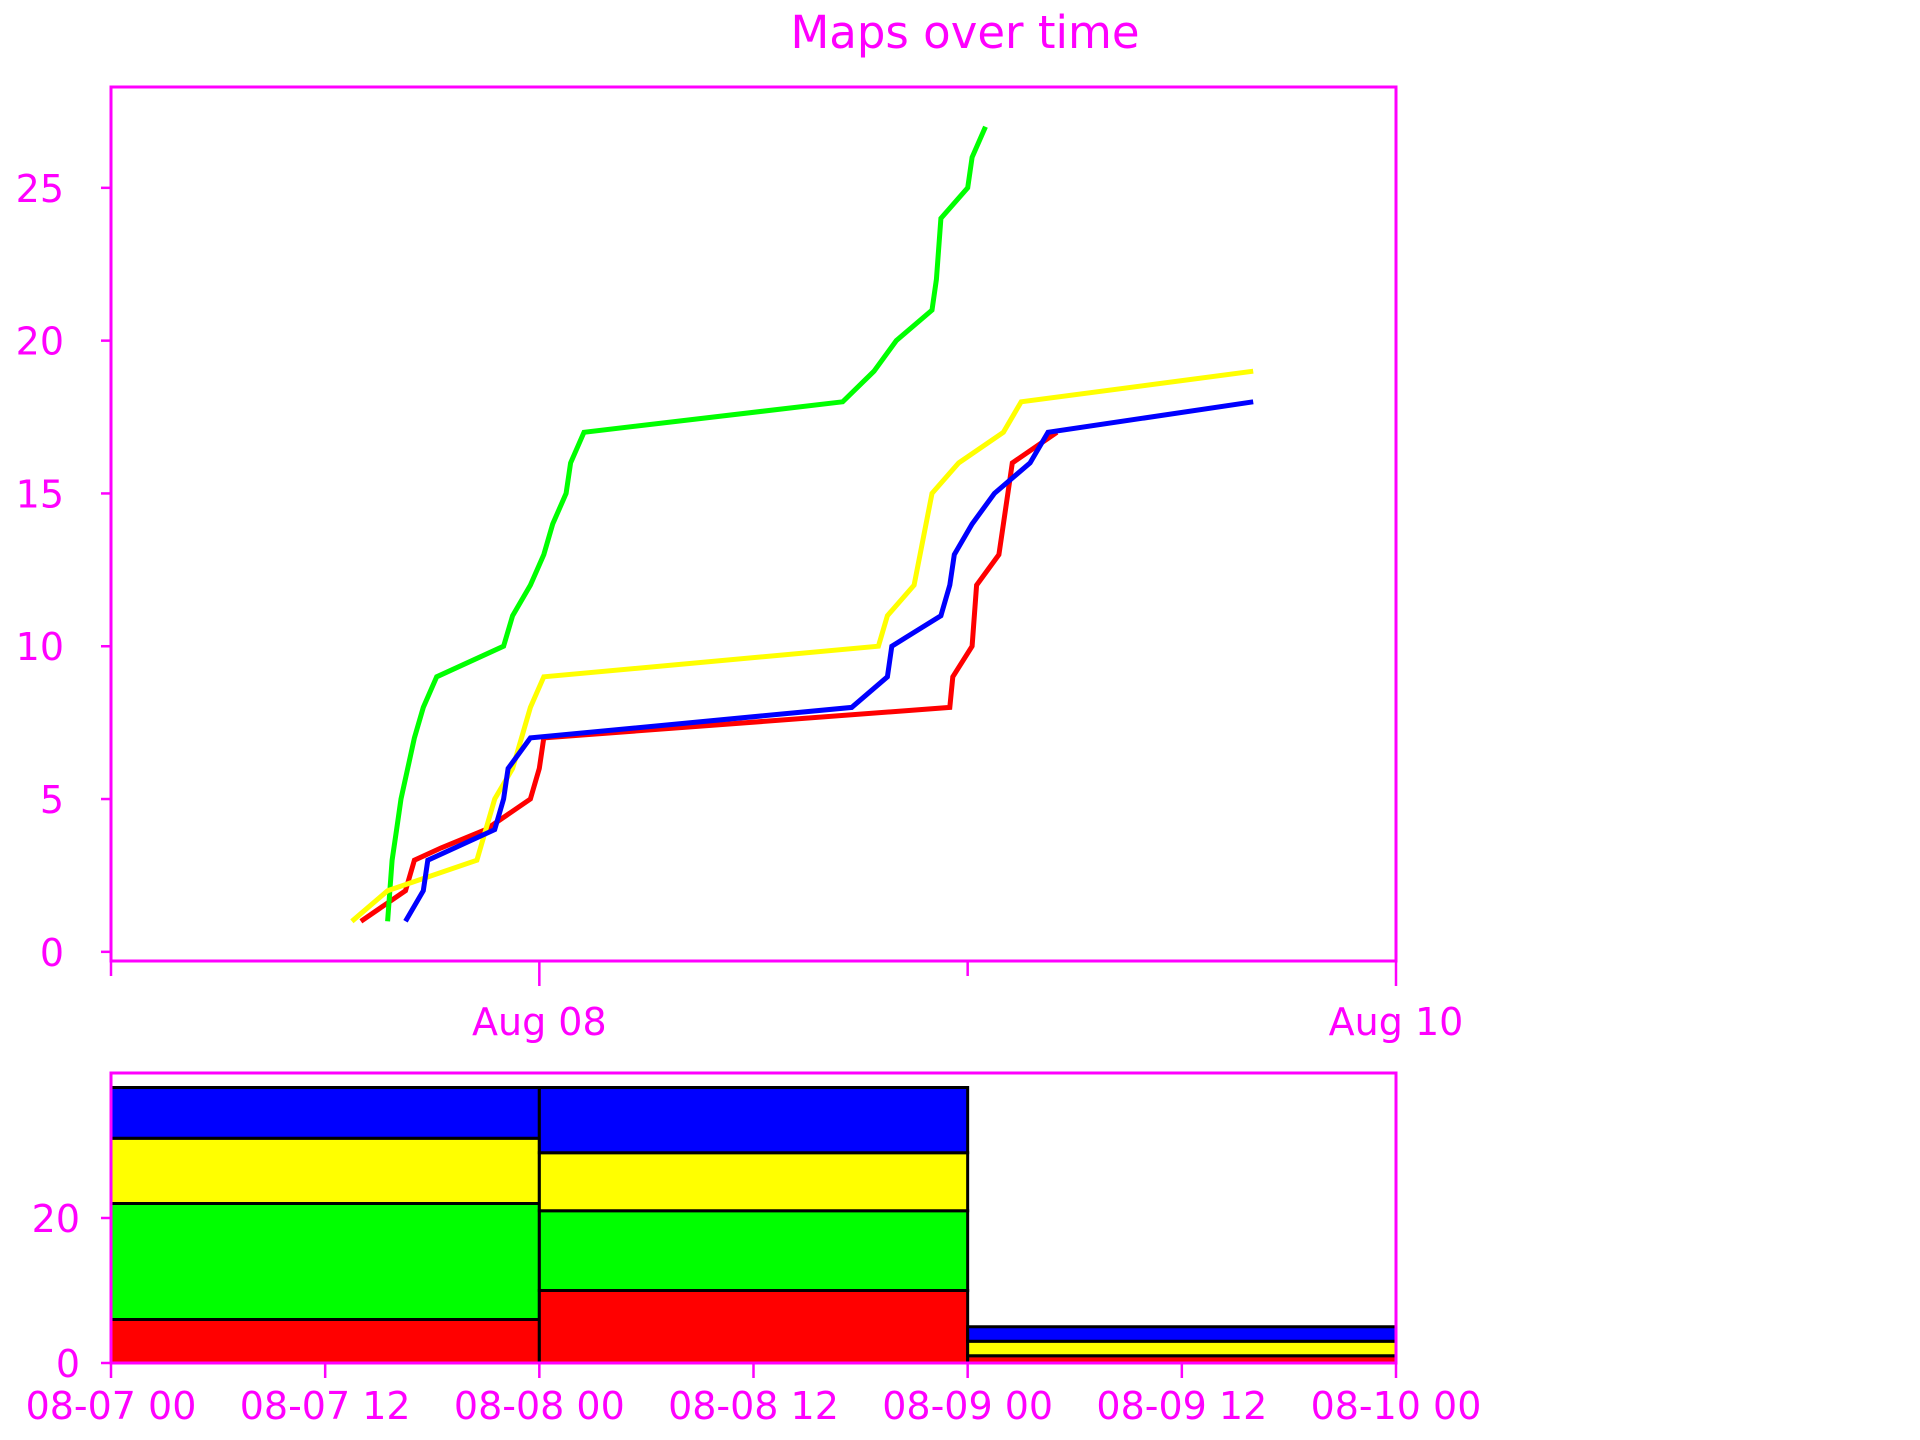 Image resolution: width=1920 pixels, height=1440 pixels. Describe the element at coordinates (111, 1406) in the screenshot. I see `bar-x-tick-label: 08-07 00` at that location.